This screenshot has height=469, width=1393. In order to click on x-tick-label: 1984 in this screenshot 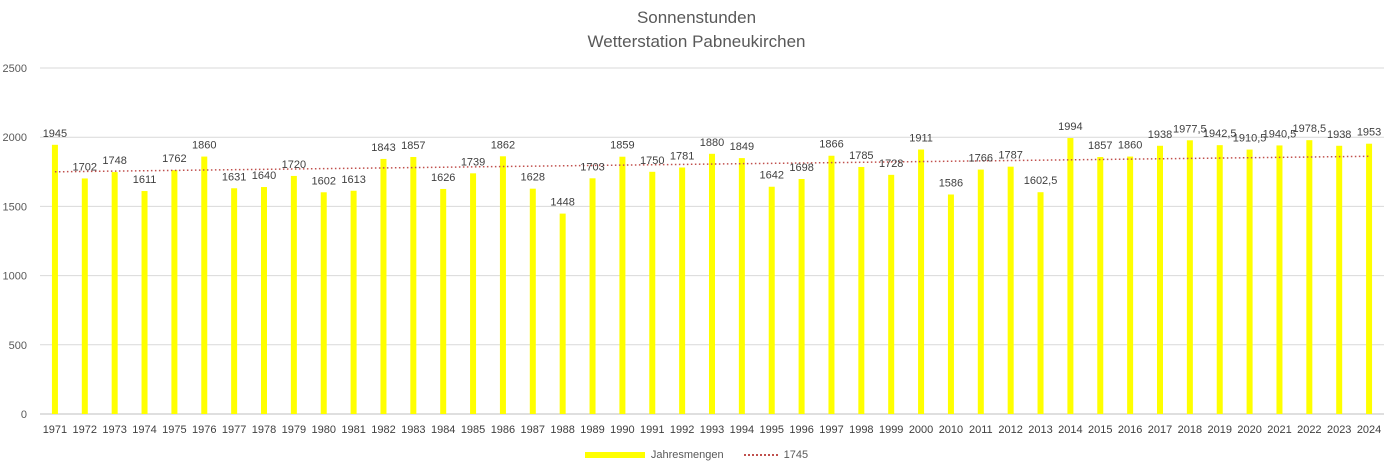, I will do `click(443, 430)`.